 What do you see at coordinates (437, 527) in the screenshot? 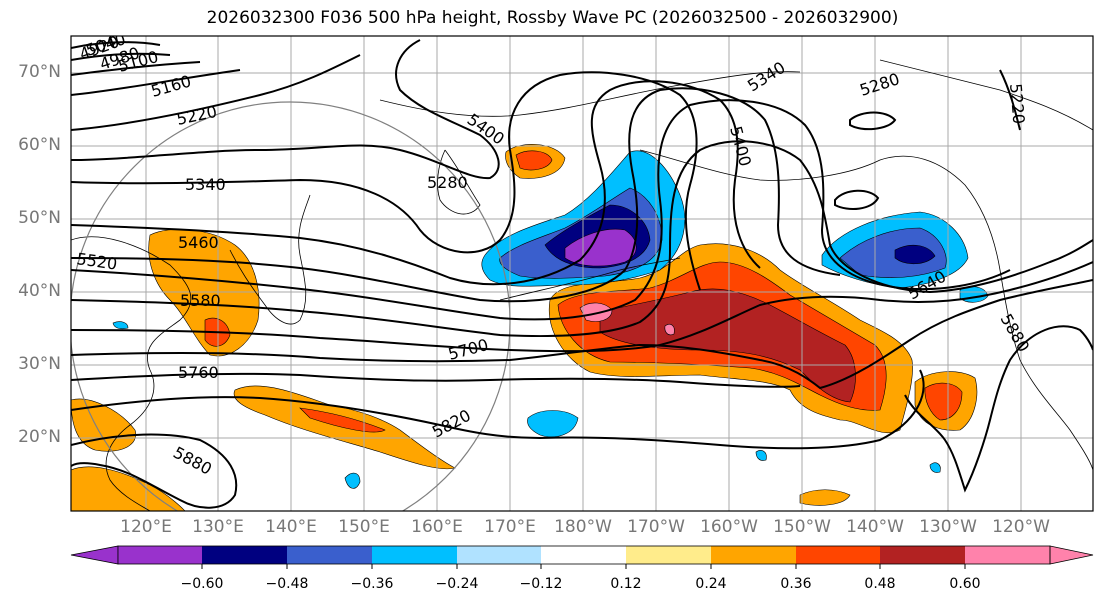
I see `lon-label: 160°E` at bounding box center [437, 527].